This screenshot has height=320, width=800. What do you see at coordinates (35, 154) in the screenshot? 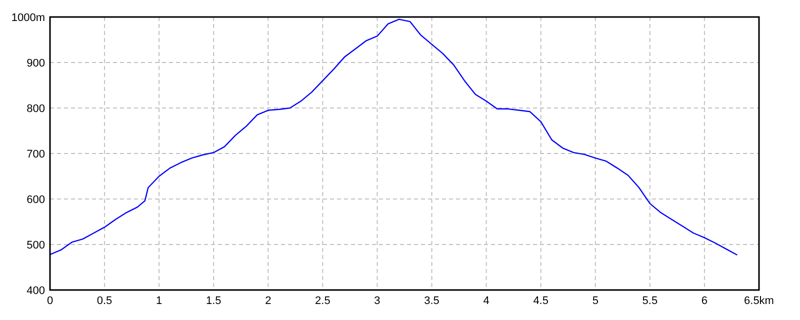
I see `y-tick-label: 700` at bounding box center [35, 154].